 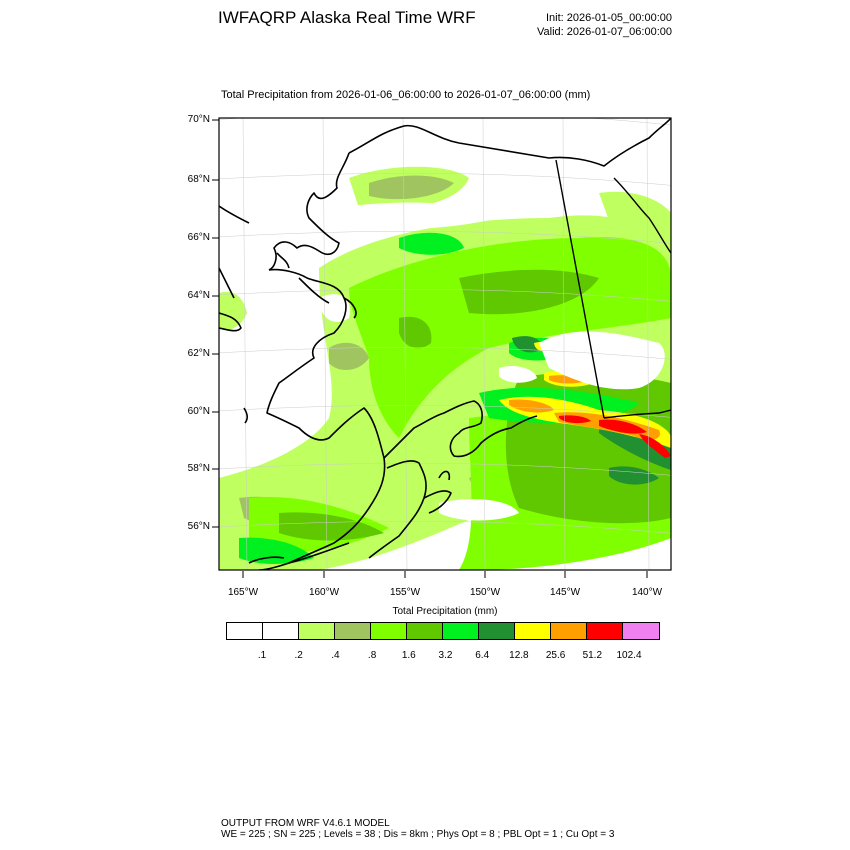 I want to click on lat-label: 68°N, so click(x=198, y=179).